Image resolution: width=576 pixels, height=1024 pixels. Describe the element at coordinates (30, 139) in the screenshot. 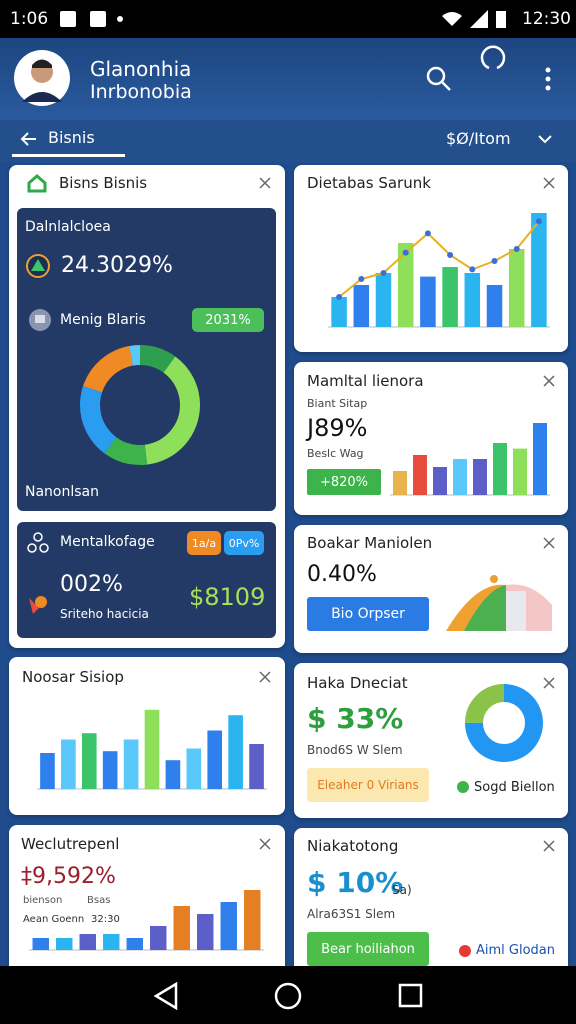

I see `back-arrow` at that location.